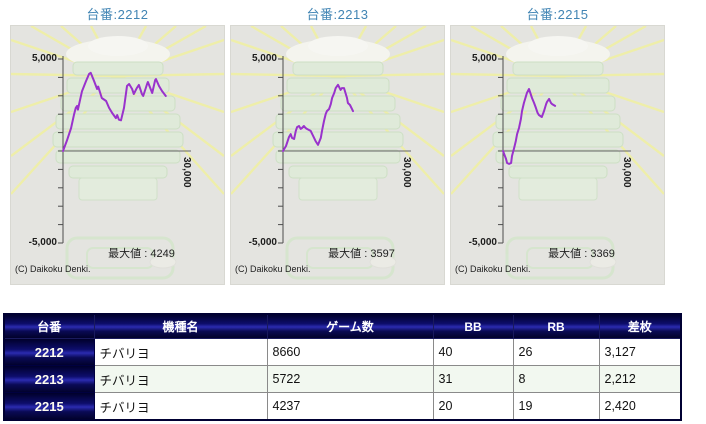 The height and width of the screenshot is (424, 706). What do you see at coordinates (49, 352) in the screenshot?
I see `daiban-cell: 2212` at bounding box center [49, 352].